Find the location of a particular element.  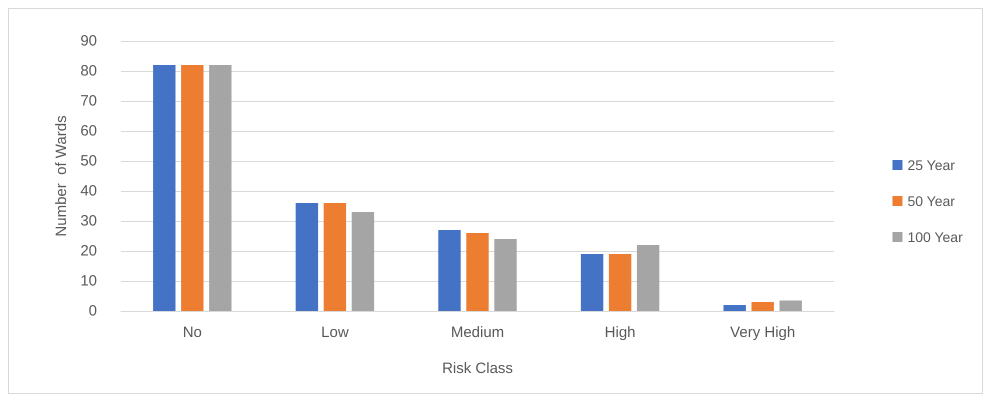

legend-label: 50 Year is located at coordinates (931, 201).